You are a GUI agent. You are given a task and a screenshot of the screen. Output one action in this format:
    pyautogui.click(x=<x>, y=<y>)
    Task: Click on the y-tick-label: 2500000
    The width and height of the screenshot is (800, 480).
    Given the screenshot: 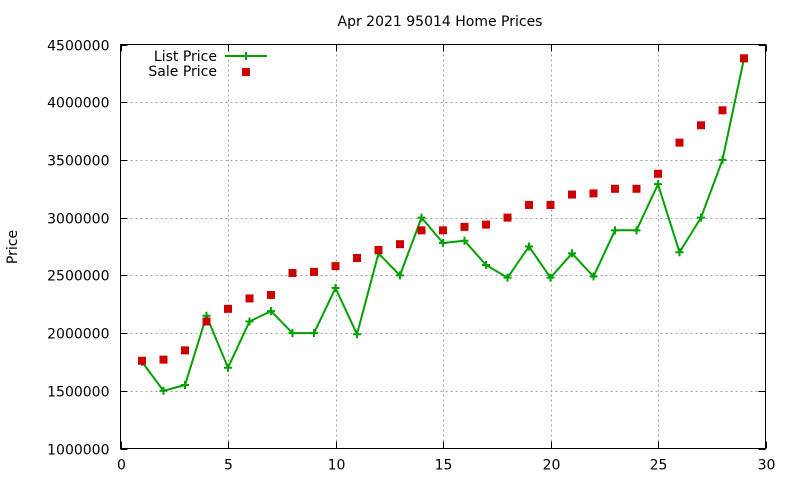 What is the action you would take?
    pyautogui.click(x=78, y=277)
    